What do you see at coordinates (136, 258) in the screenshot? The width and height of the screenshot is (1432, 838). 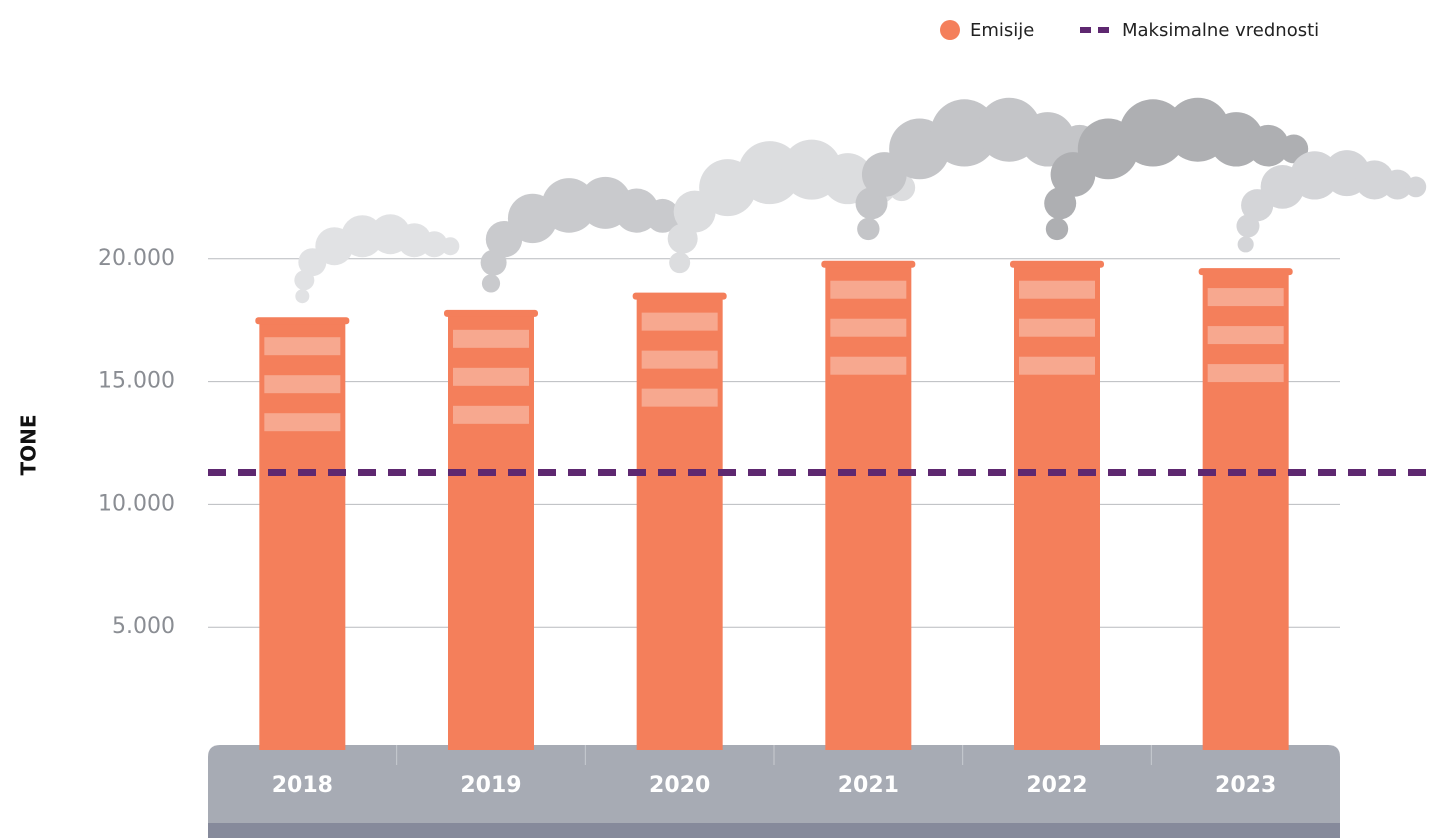 I see `y-tick-label: 20.000` at bounding box center [136, 258].